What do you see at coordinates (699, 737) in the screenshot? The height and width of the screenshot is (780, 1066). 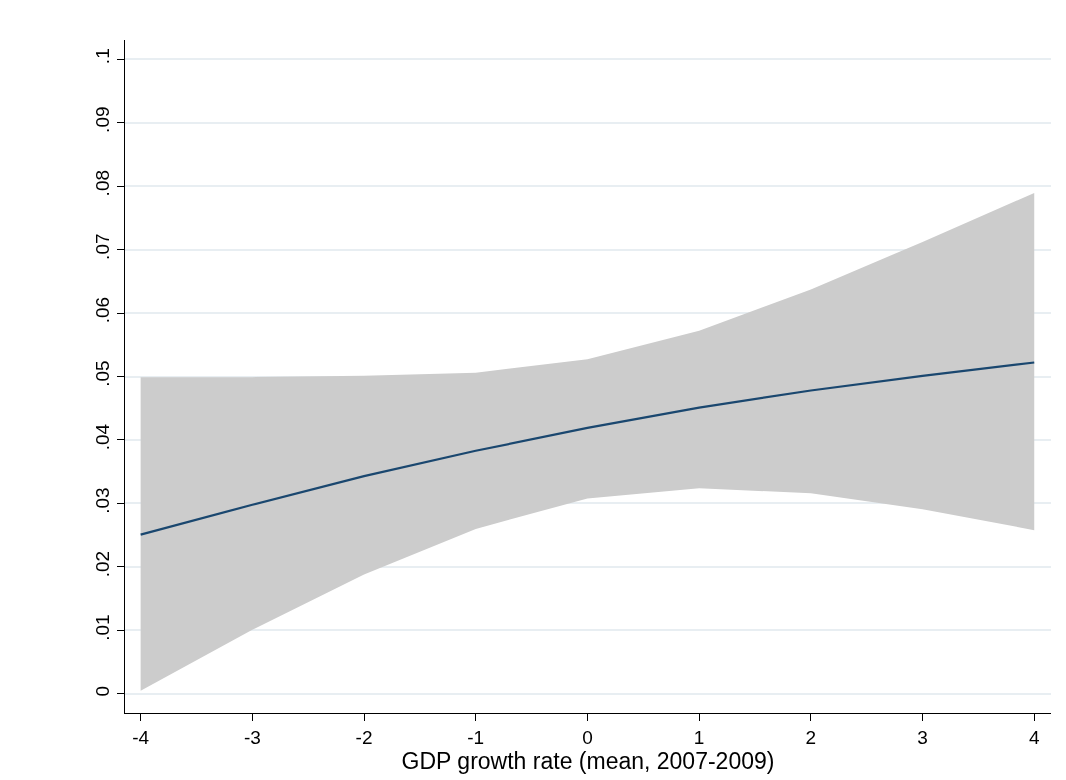 I see `x-tick-label: 1` at bounding box center [699, 737].